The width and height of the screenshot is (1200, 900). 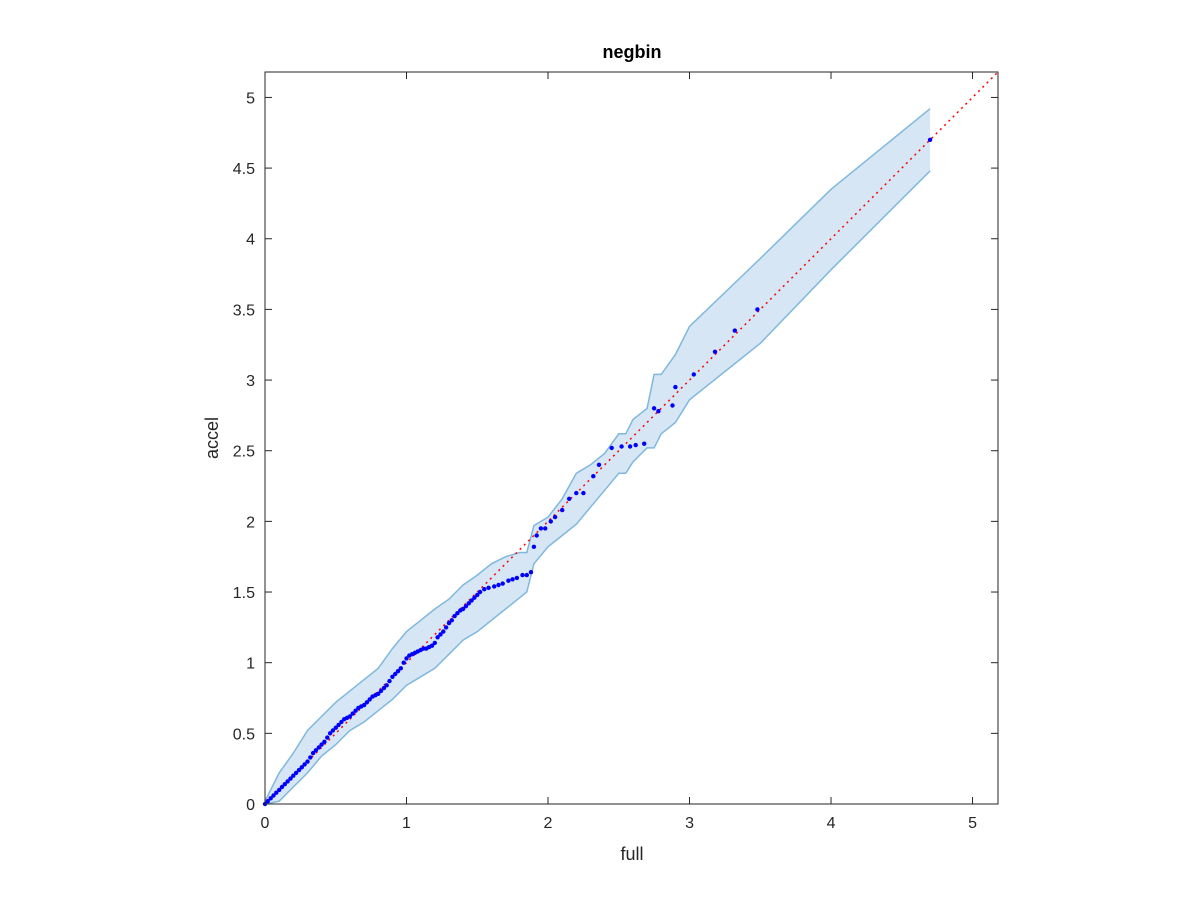 What do you see at coordinates (250, 805) in the screenshot?
I see `y-tick-label: 0` at bounding box center [250, 805].